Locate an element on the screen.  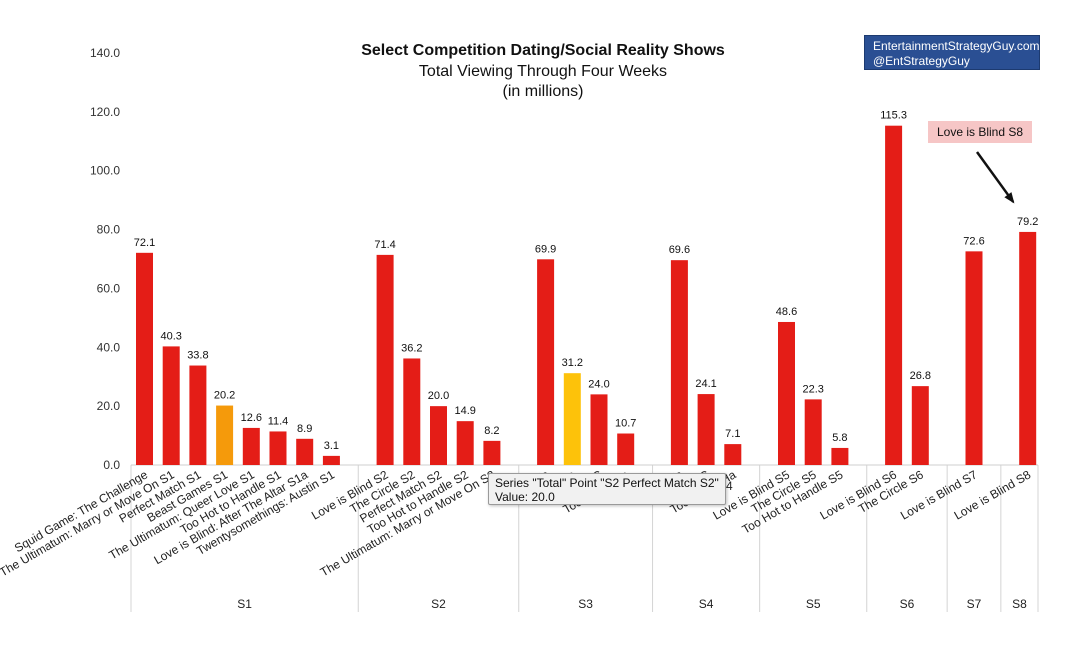
chart-subtitle-line-1: Total Viewing Through Four Weeks is located at coordinates (543, 71).